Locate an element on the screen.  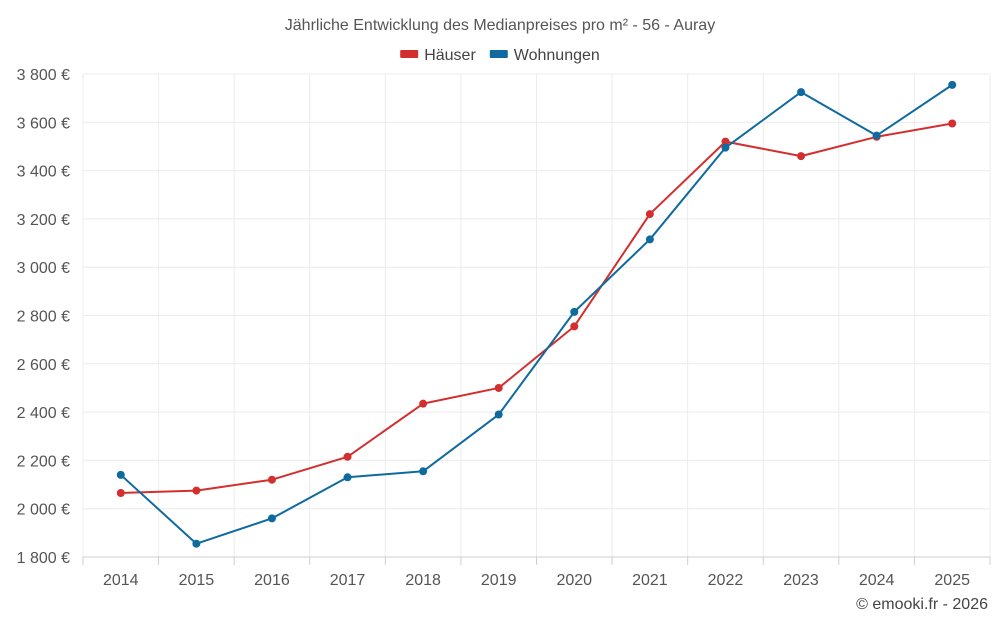
y-tick-label: 1 800 € is located at coordinates (43, 558).